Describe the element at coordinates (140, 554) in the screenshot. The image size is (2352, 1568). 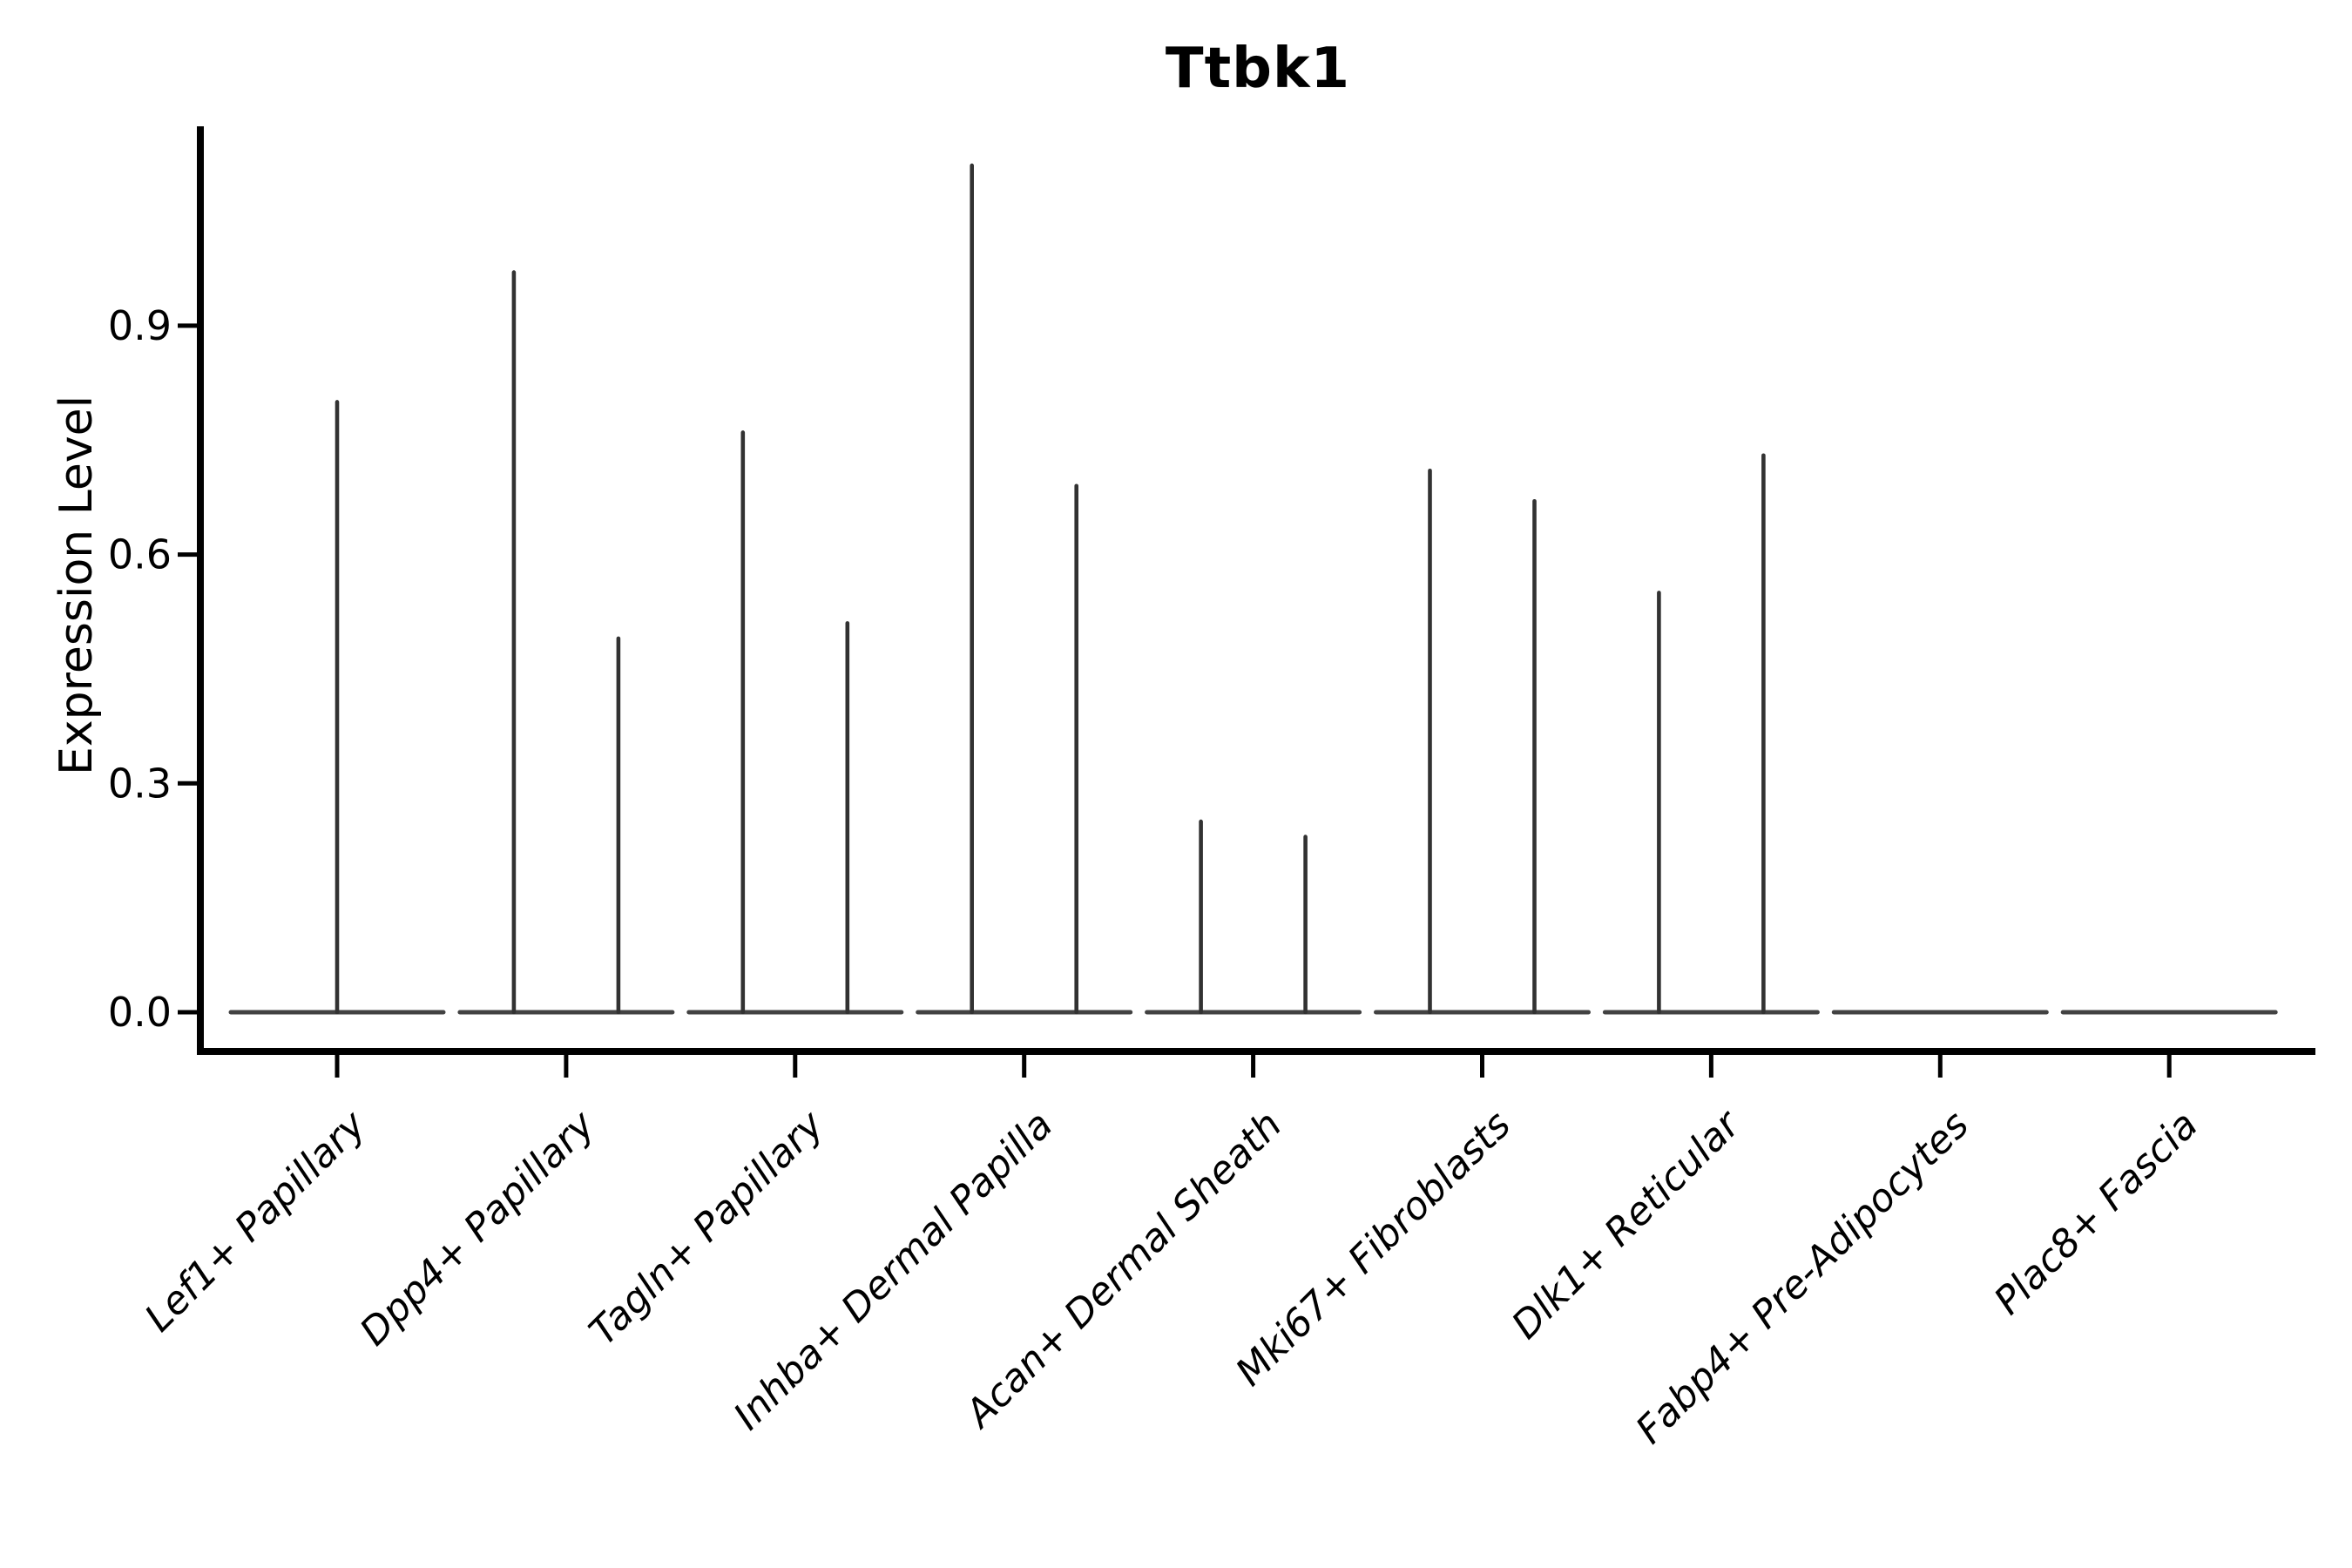
I see `y-tick-label: 0.6` at that location.